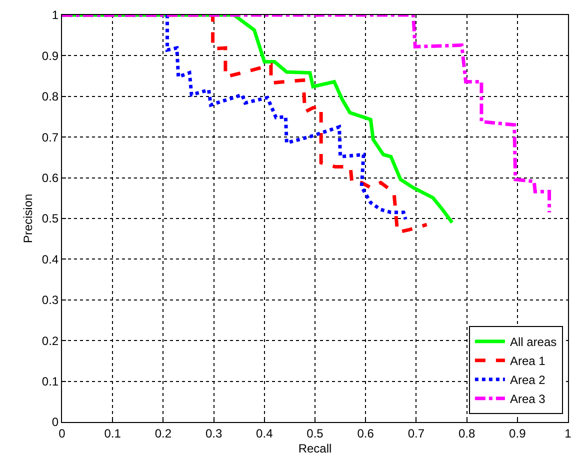 This screenshot has width=580, height=466. I want to click on x-tick-label: 0.4, so click(265, 433).